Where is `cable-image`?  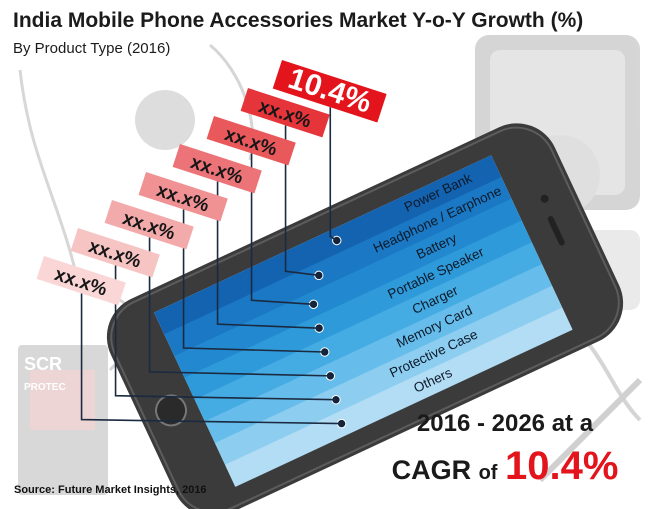 cable-image is located at coordinates (50, 180).